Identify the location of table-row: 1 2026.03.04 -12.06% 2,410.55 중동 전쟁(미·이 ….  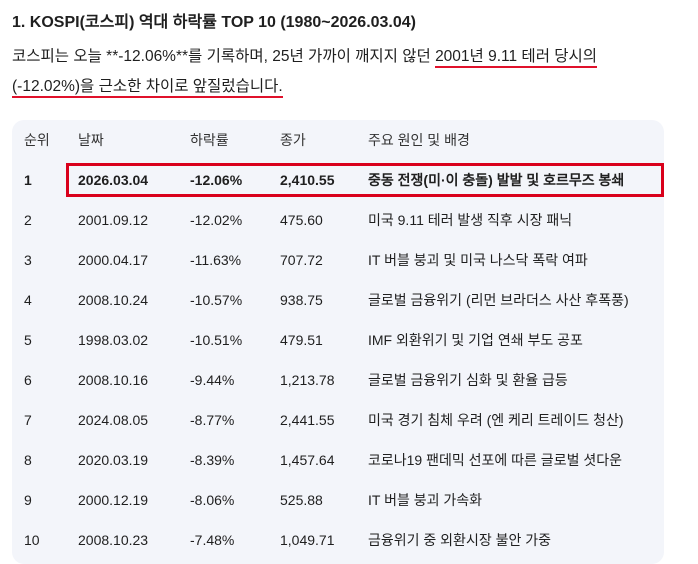
(338, 180).